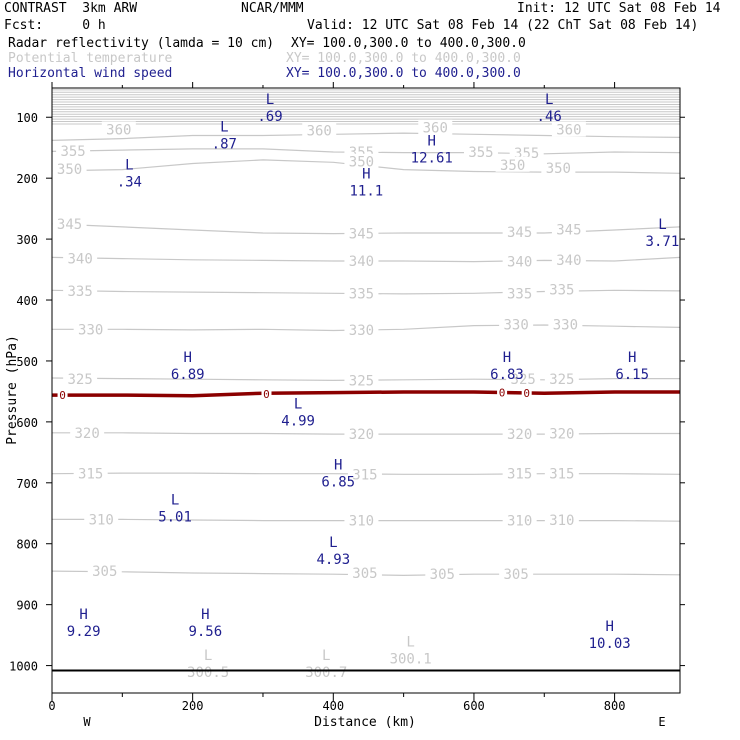 This screenshot has height=740, width=740. What do you see at coordinates (619, 8) in the screenshot?
I see `init-time: Init: 12 UTC Sat 08 Feb 14` at bounding box center [619, 8].